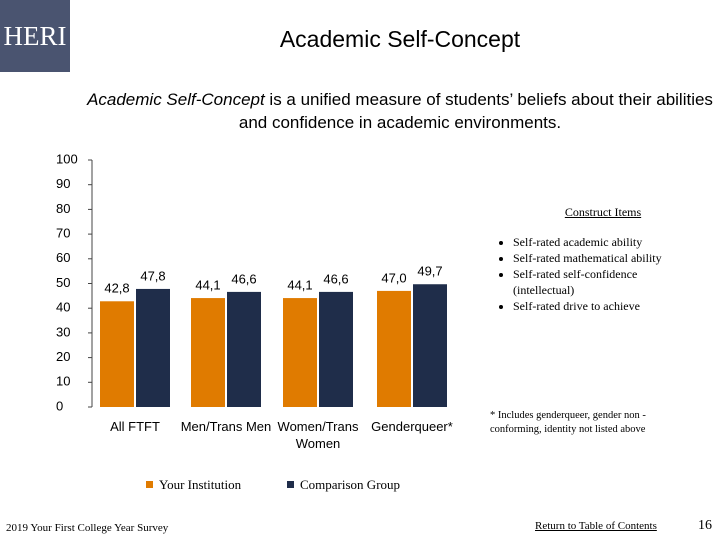  I want to click on slide-title: Academic Self-Concept, so click(400, 39).